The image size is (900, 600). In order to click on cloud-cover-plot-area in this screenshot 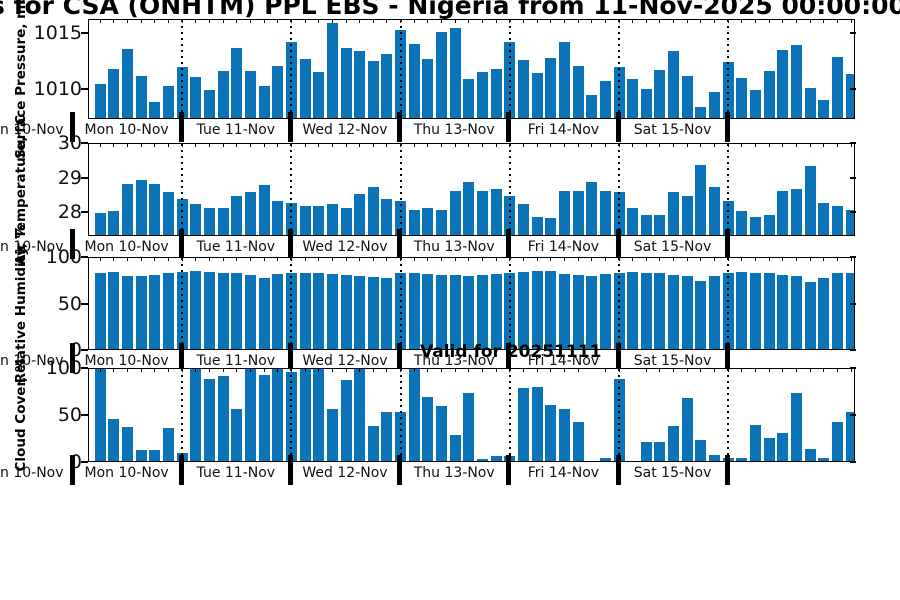, I will do `click(471, 415)`.